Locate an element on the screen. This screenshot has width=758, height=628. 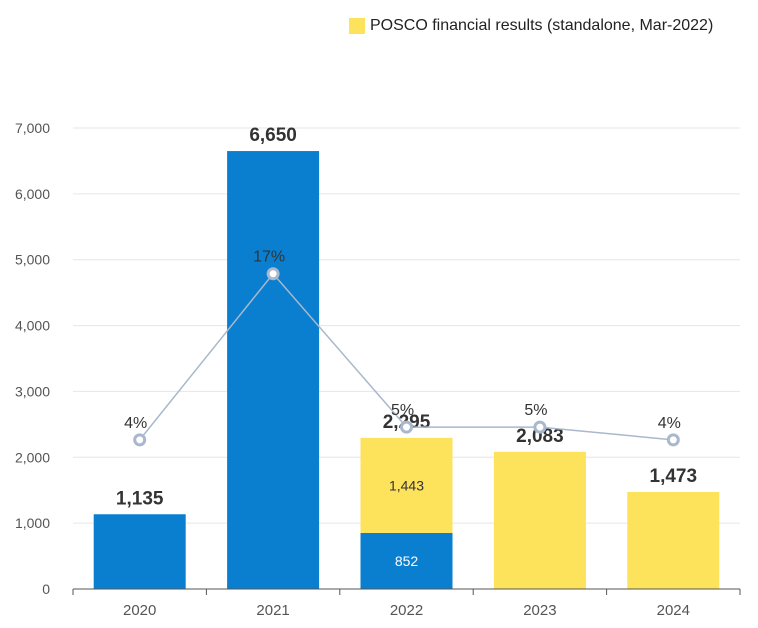
bar-2020-series0 is located at coordinates (139, 551).